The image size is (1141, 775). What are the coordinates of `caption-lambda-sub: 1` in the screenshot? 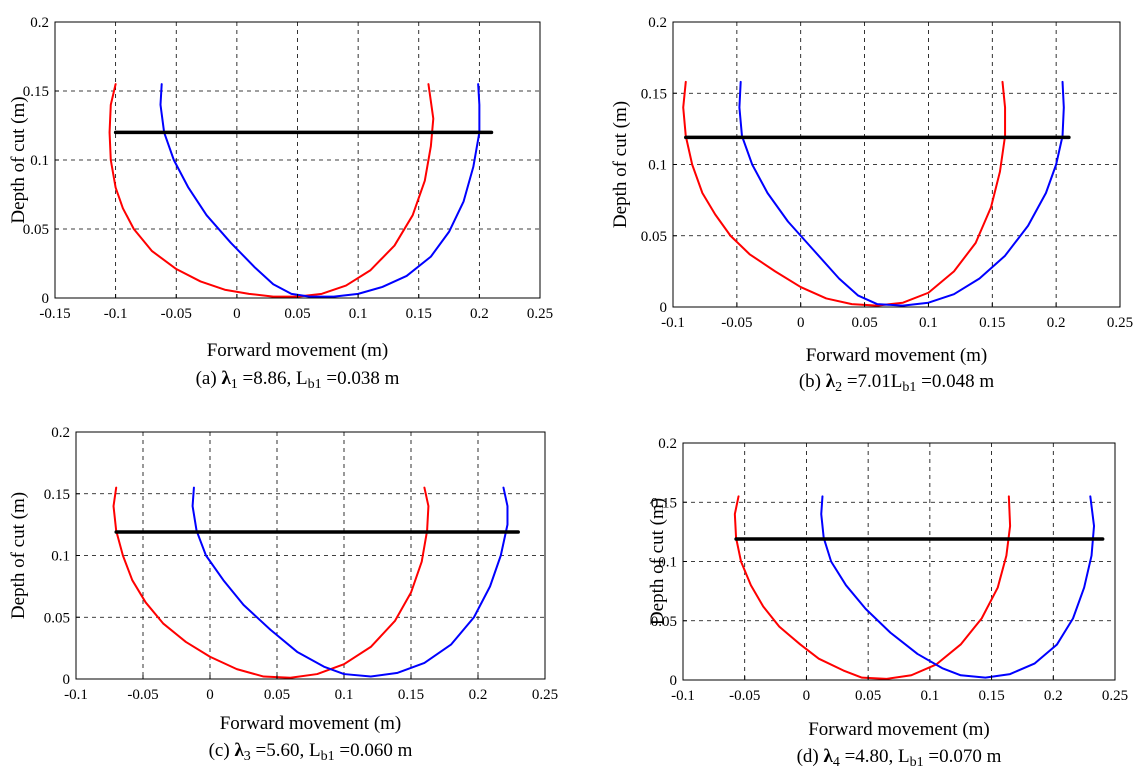 It's located at (234, 384).